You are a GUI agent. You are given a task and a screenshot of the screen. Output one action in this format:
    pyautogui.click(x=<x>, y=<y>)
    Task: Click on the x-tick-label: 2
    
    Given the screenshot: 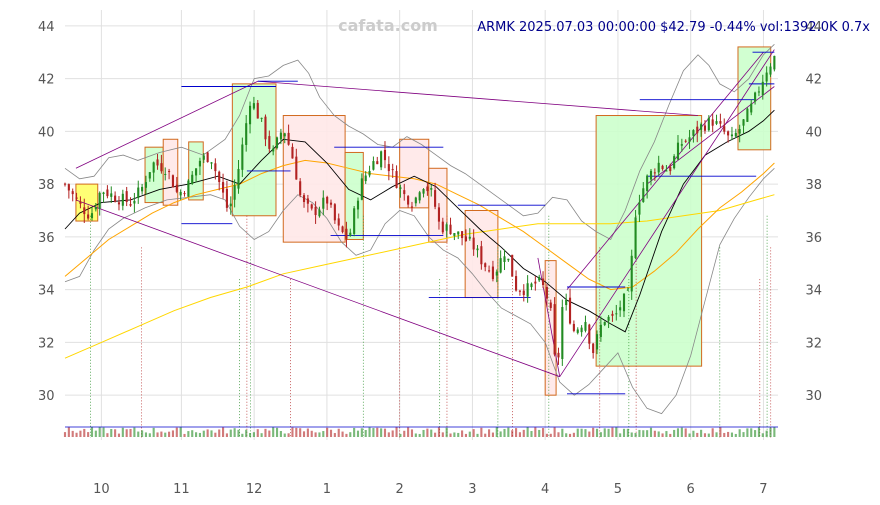 What is the action you would take?
    pyautogui.click(x=400, y=489)
    